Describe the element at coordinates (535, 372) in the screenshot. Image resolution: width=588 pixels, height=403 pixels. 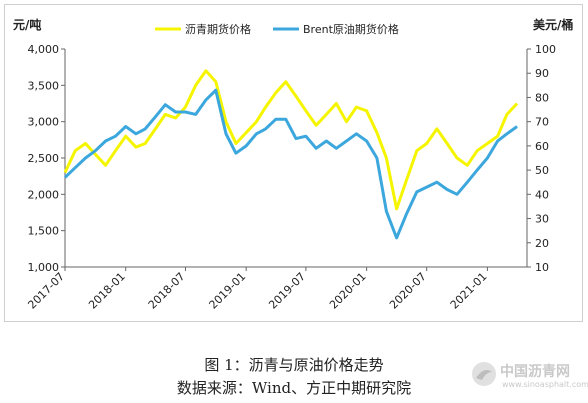
I see `watermark-name: 中国沥青网` at that location.